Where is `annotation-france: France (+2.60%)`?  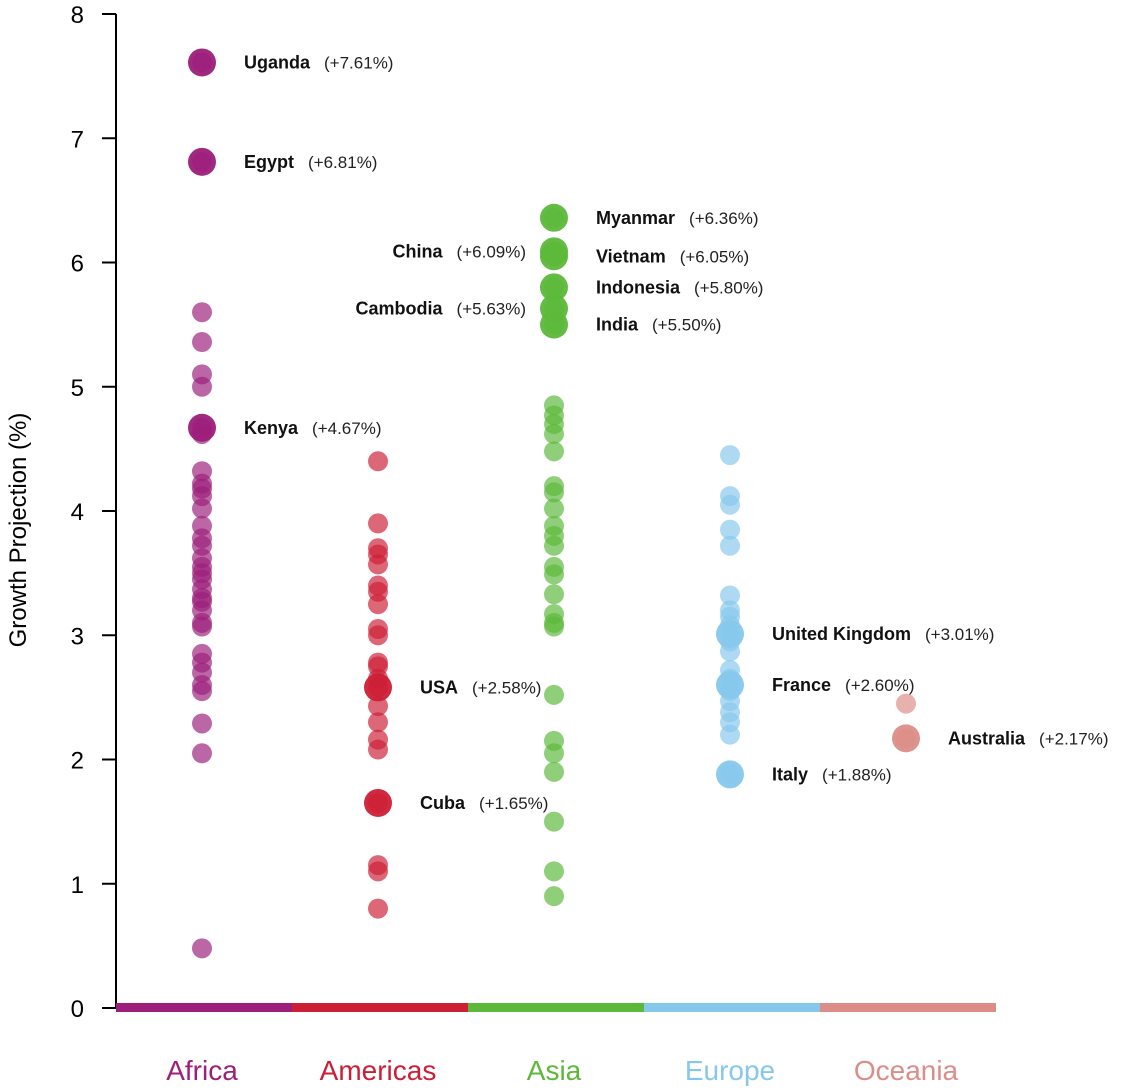
annotation-france: France (+2.60%) is located at coordinates (843, 685).